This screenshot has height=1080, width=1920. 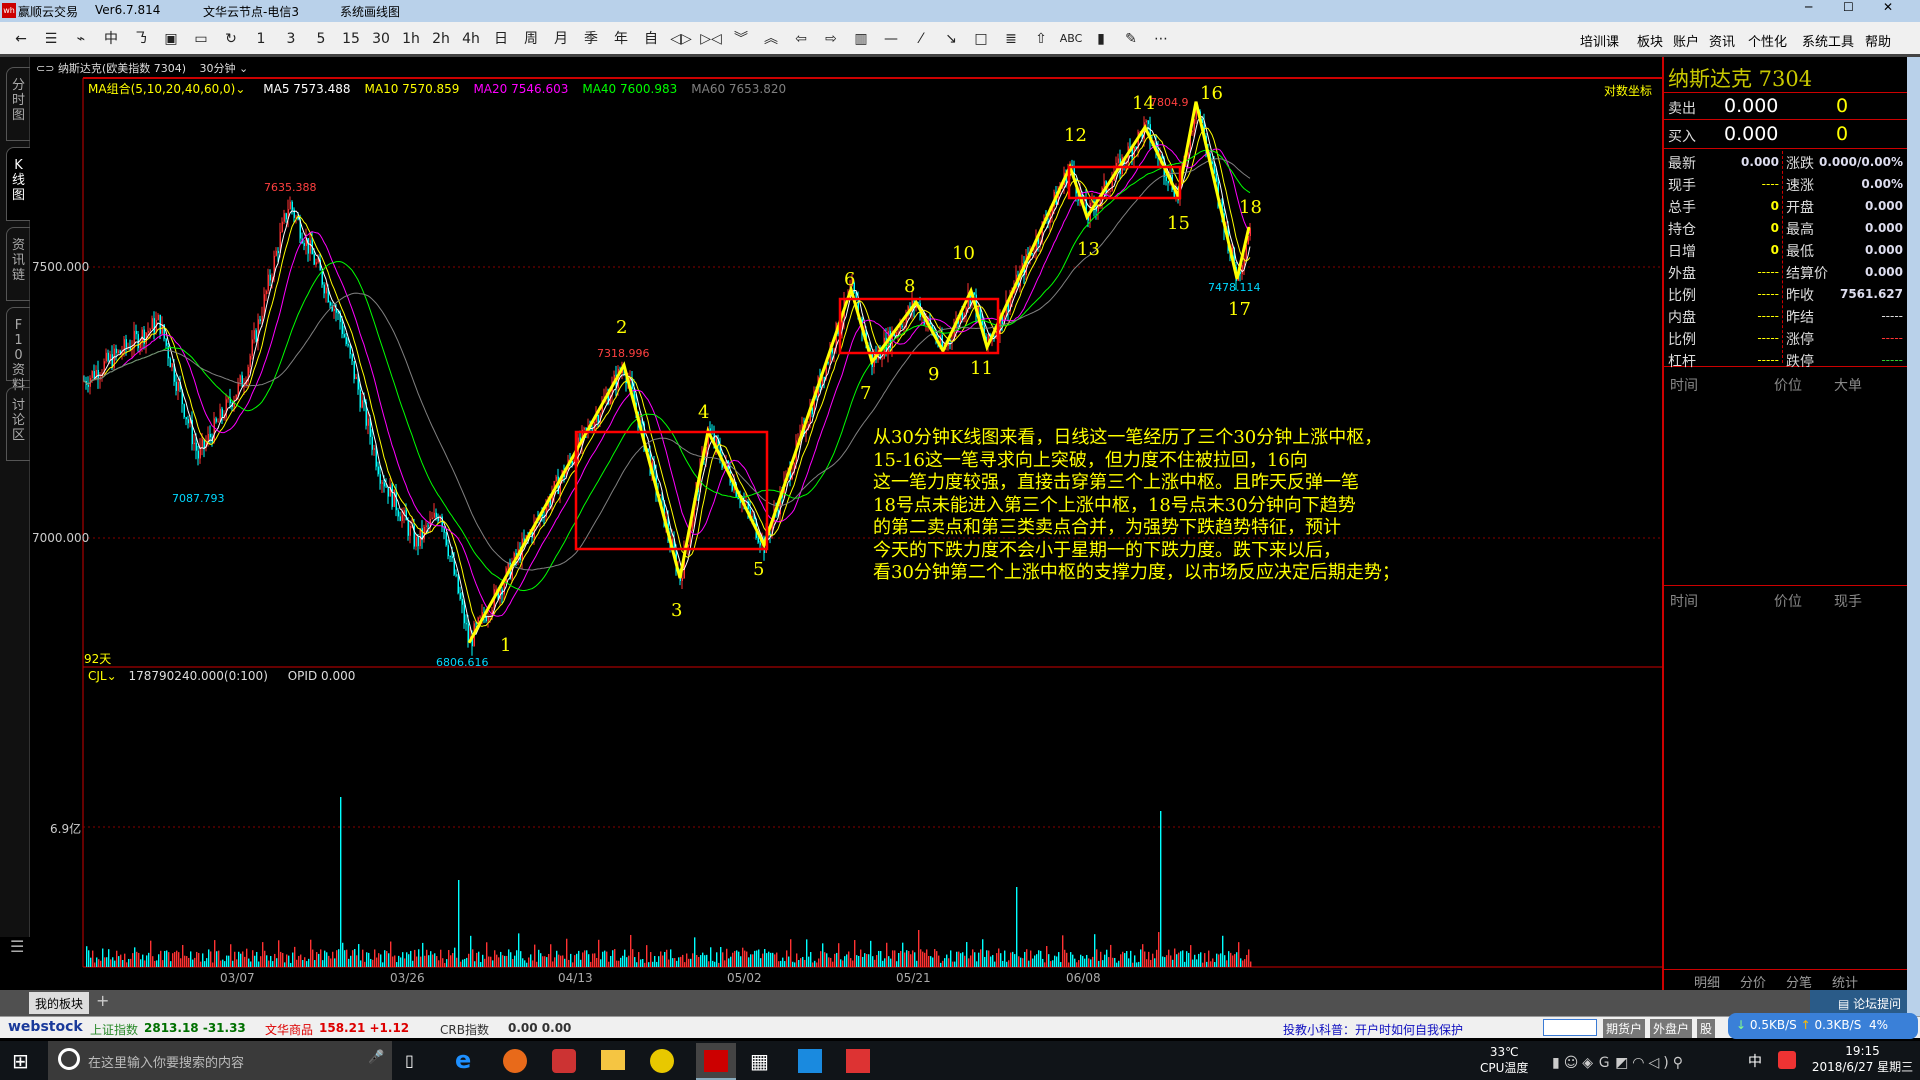 What do you see at coordinates (810, 1061) in the screenshot?
I see `app2-icon` at bounding box center [810, 1061].